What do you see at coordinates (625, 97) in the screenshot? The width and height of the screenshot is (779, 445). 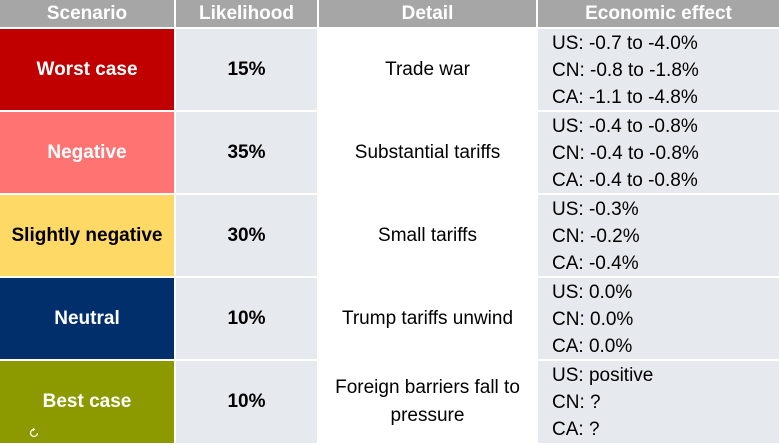 I see `effect-ca: CA: -1.1 to -4.8%` at bounding box center [625, 97].